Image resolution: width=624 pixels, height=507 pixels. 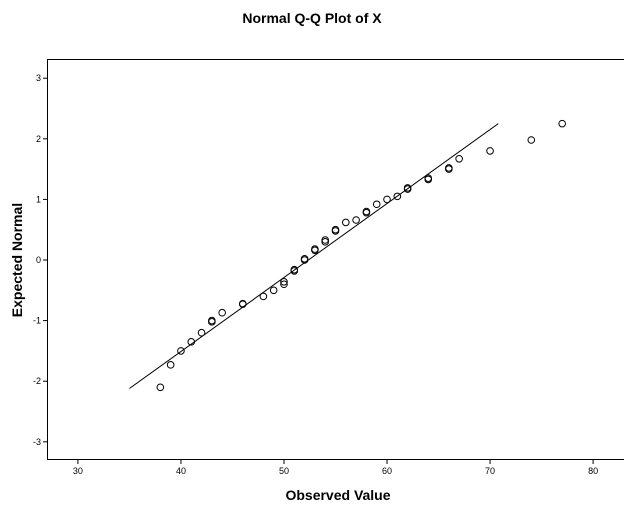 I want to click on y-tick-label: 0, so click(x=38, y=260).